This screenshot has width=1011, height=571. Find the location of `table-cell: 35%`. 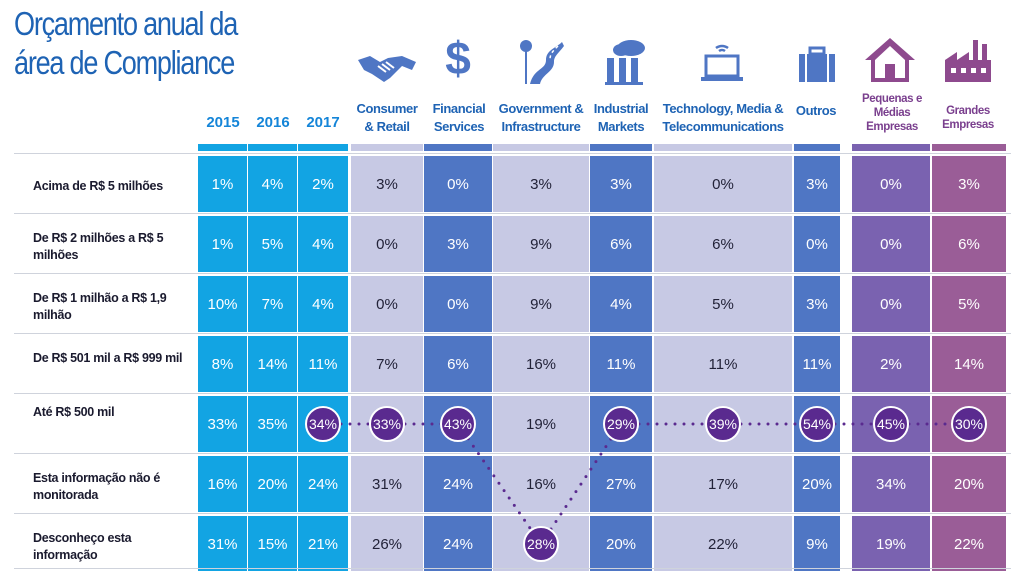

table-cell: 35% is located at coordinates (272, 424).